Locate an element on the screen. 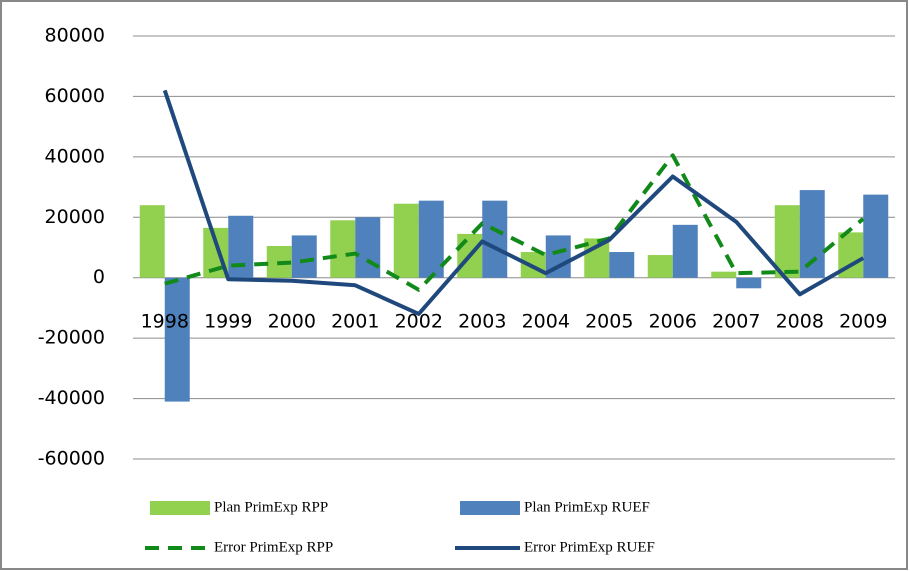  legend-label: Error PrimExp RPP is located at coordinates (273, 547).